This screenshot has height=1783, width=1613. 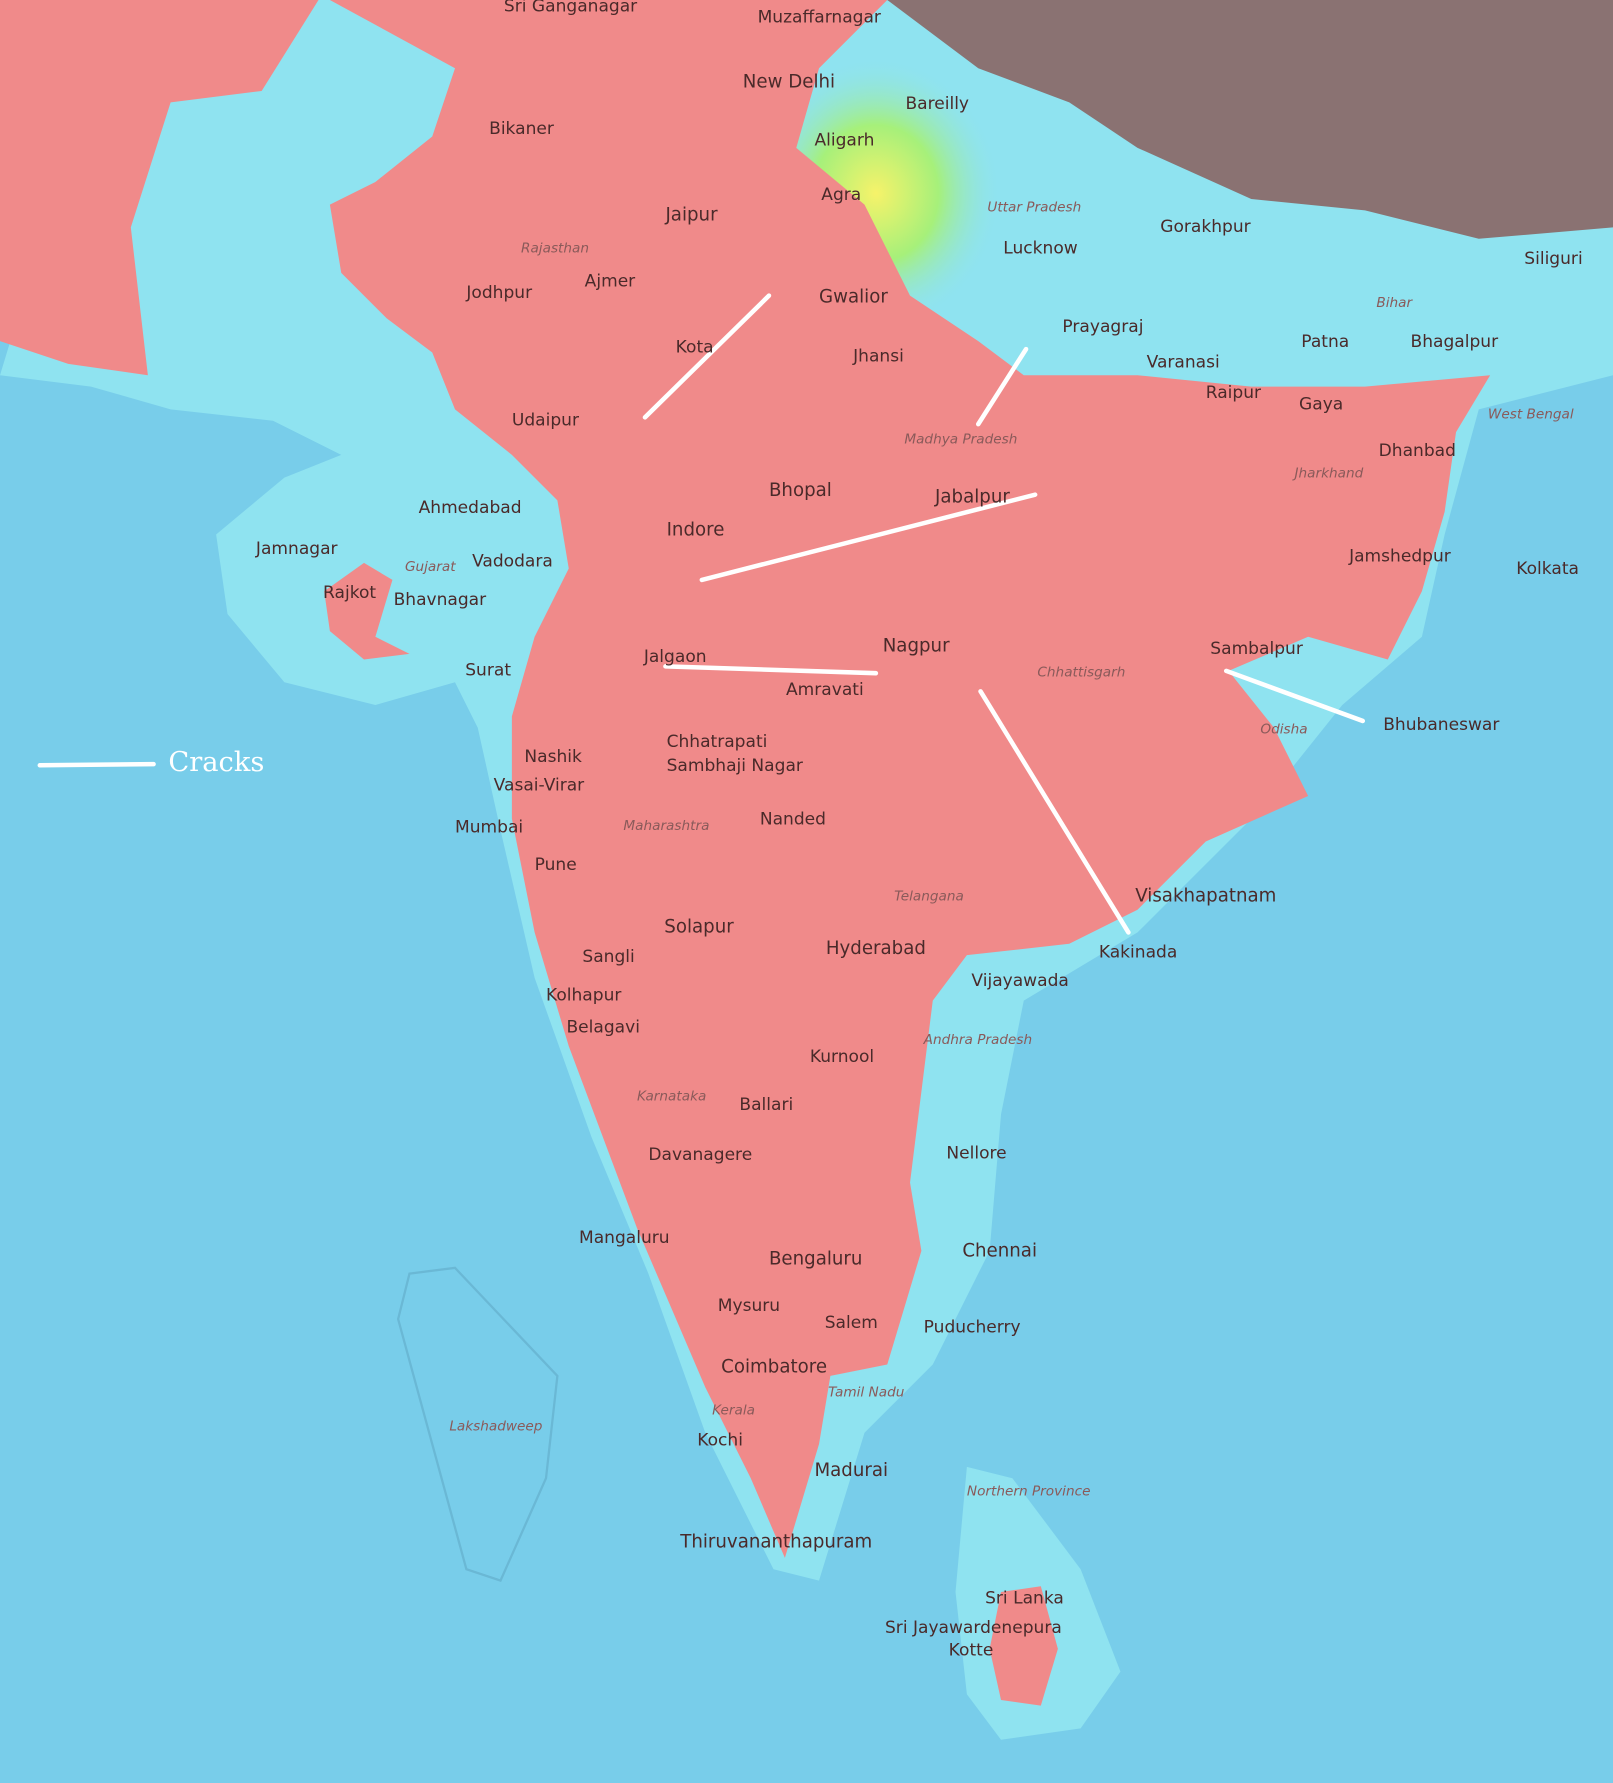 I want to click on city-label: Nashik, so click(x=553, y=757).